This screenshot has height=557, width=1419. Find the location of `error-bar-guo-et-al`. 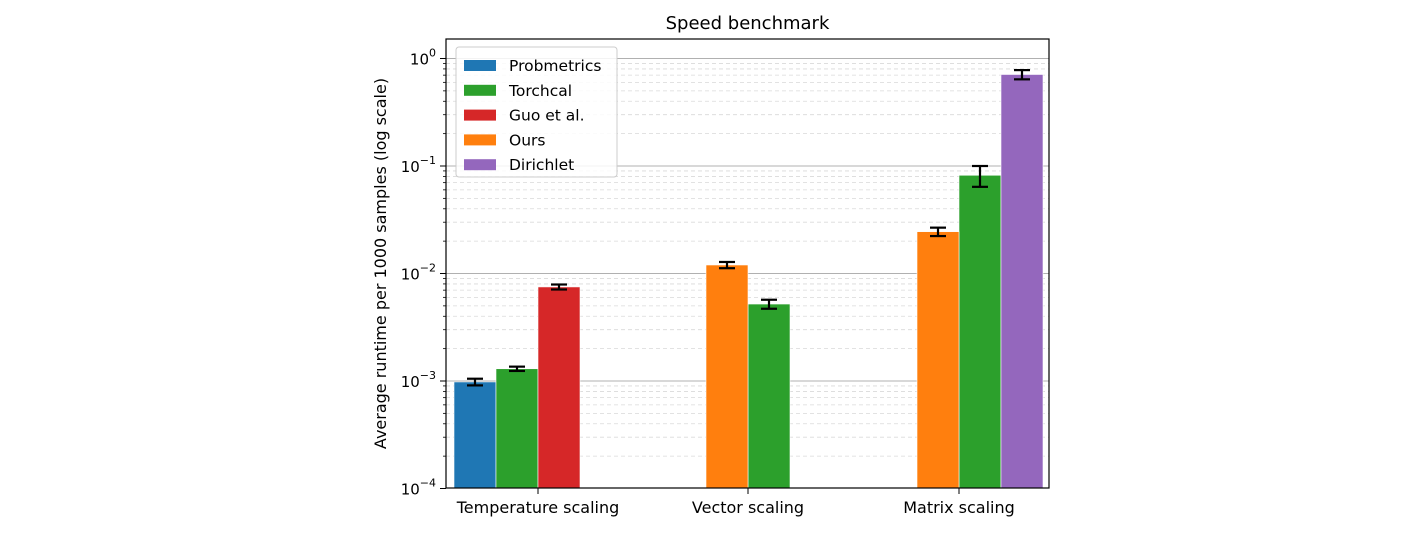

error-bar-guo-et-al is located at coordinates (559, 287).